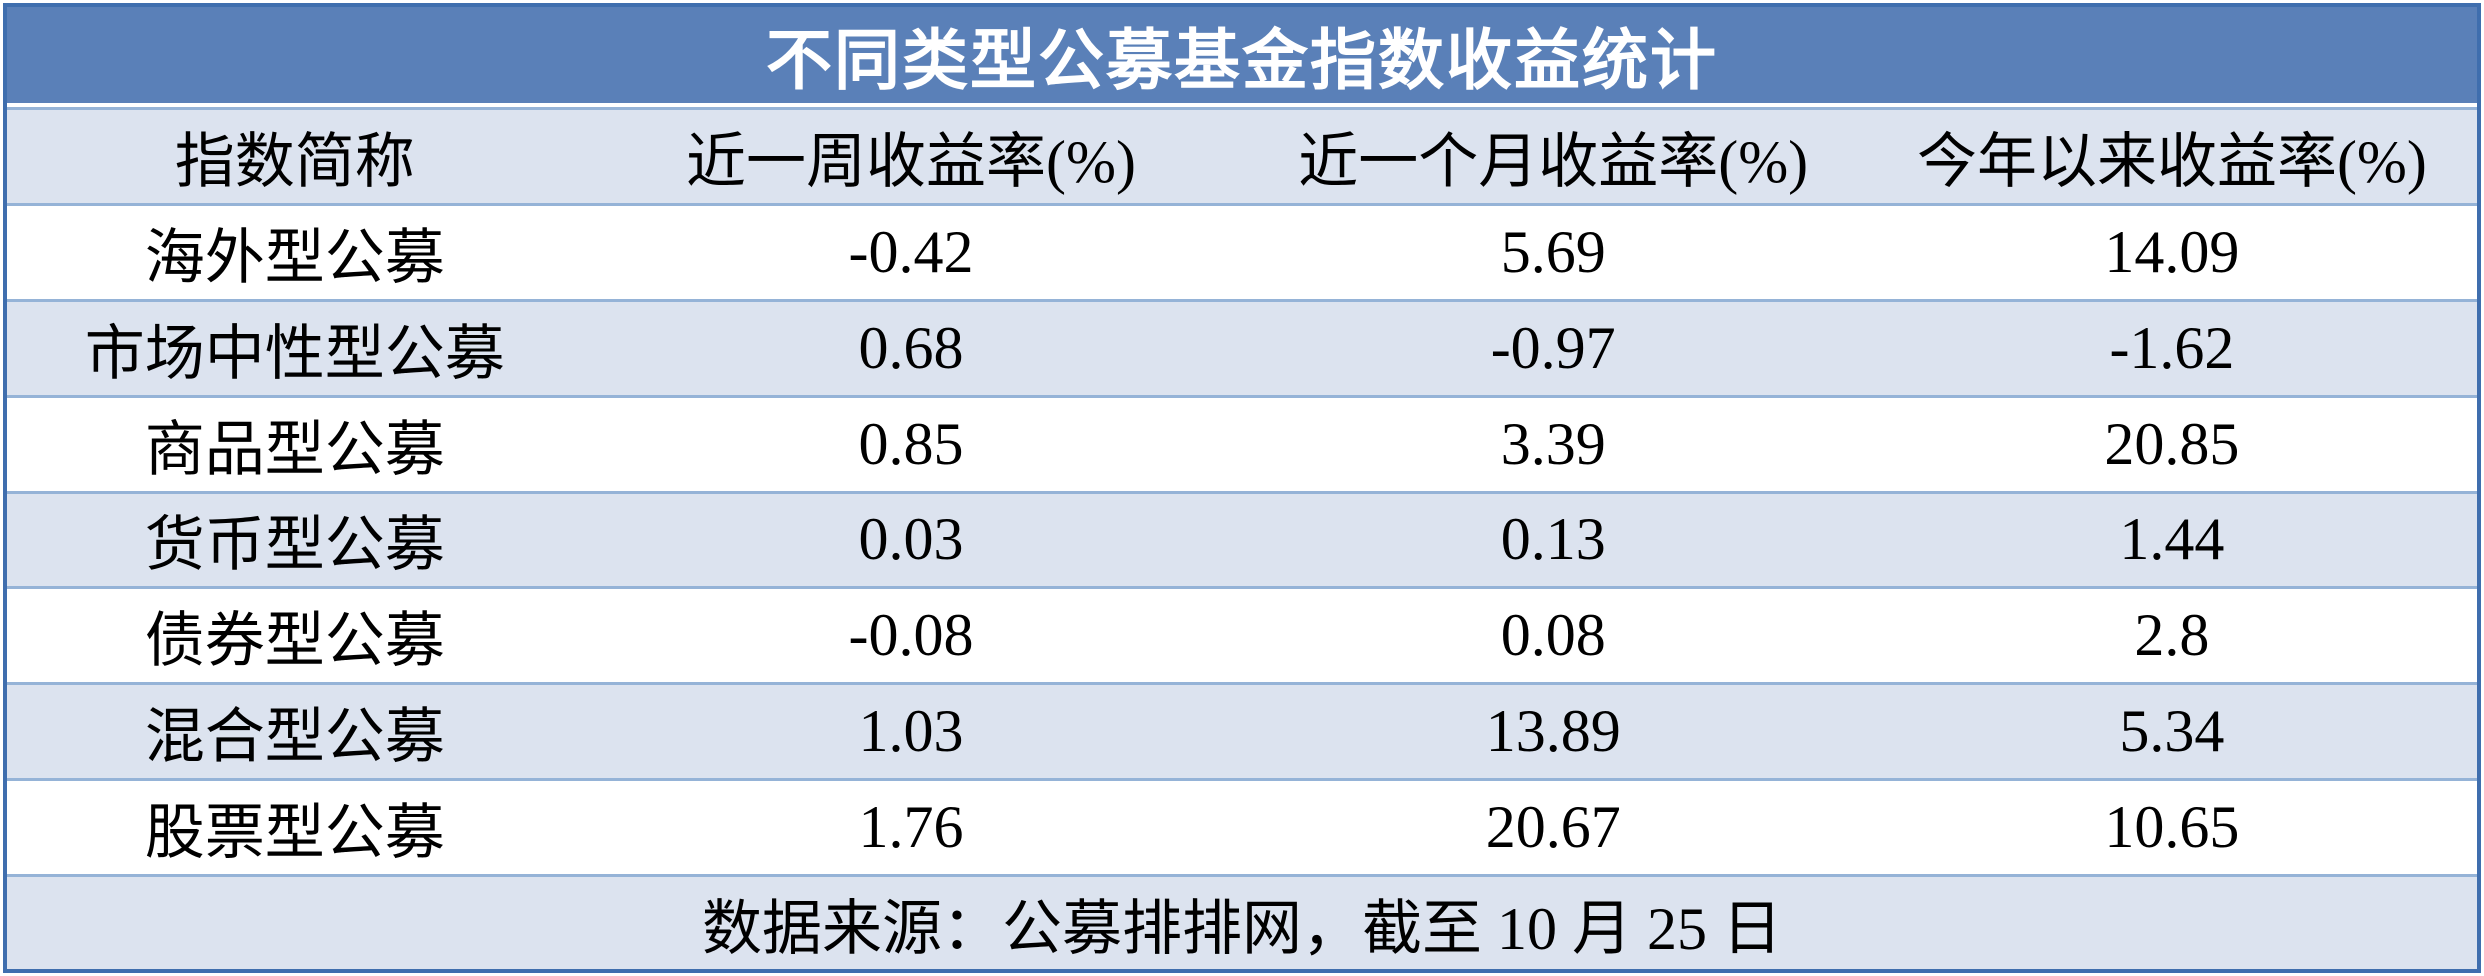 This screenshot has width=2484, height=976. Describe the element at coordinates (294, 833) in the screenshot. I see `cell-index-name: 股票型公募` at that location.